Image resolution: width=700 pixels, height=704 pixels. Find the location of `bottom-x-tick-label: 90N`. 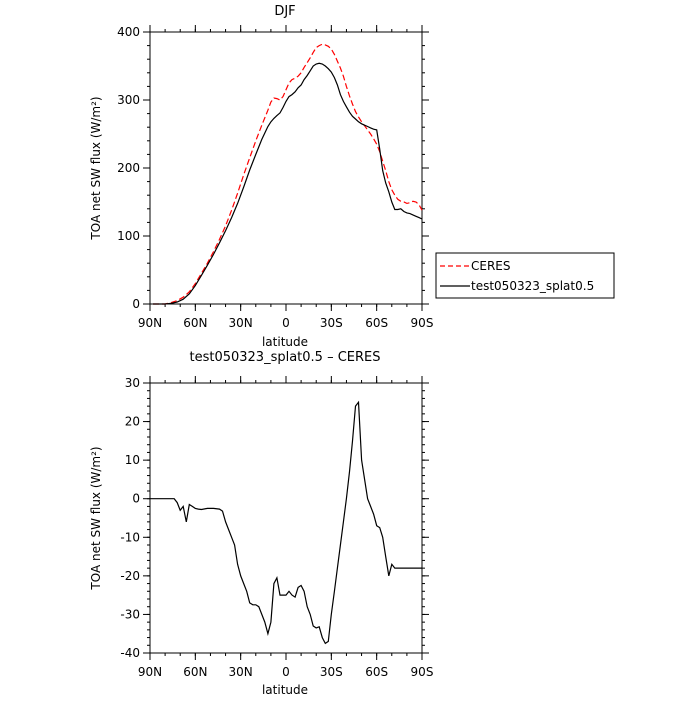

bottom-x-tick-label: 90N is located at coordinates (150, 672).